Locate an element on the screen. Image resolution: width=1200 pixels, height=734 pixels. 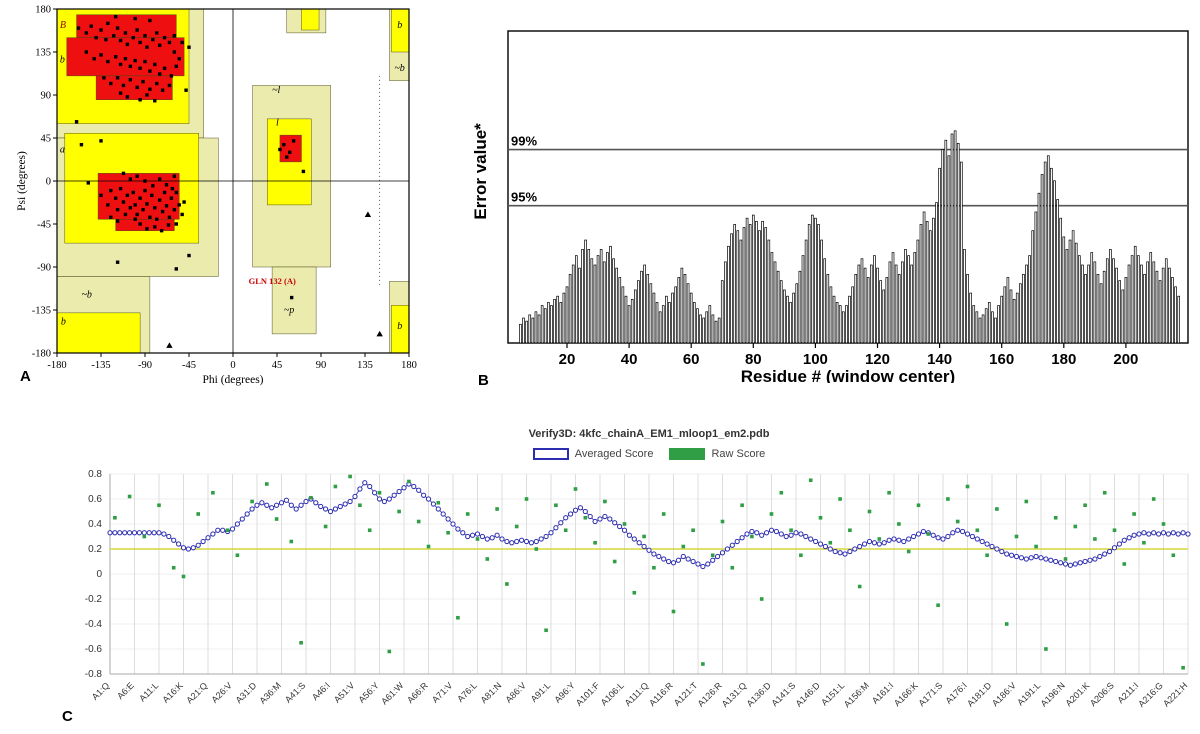
svg-text: -0.6 is located at coordinates (94, 649).